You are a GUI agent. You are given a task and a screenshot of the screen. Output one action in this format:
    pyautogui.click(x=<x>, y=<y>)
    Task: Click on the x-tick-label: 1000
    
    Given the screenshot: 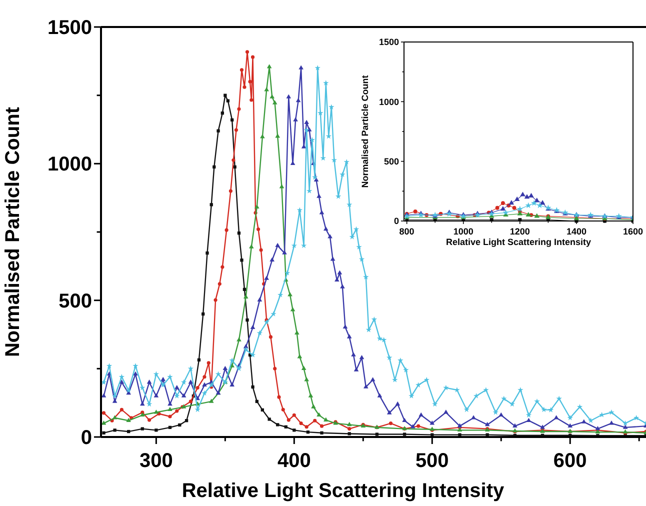 What is the action you would take?
    pyautogui.click(x=463, y=231)
    